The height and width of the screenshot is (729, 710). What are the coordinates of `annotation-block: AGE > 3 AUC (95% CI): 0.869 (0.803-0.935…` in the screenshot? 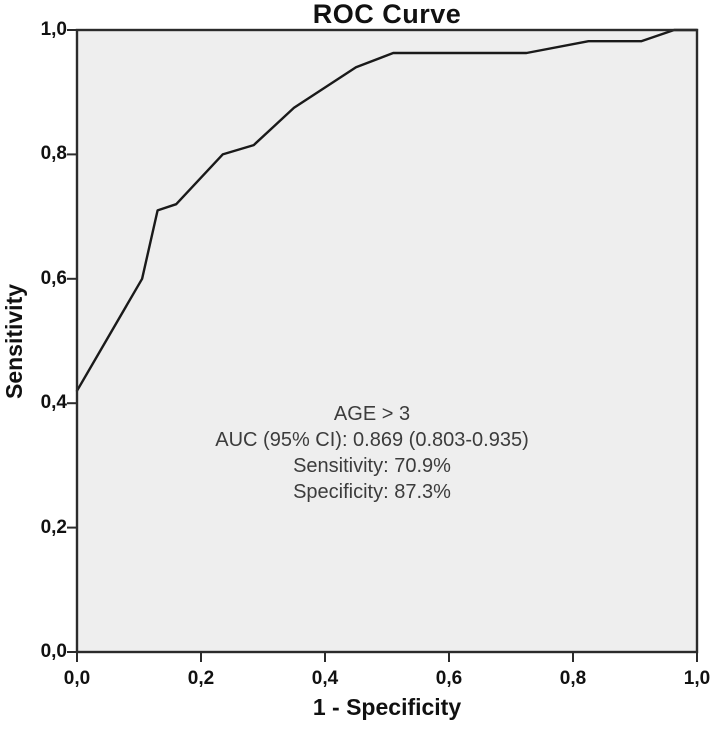 It's located at (372, 453).